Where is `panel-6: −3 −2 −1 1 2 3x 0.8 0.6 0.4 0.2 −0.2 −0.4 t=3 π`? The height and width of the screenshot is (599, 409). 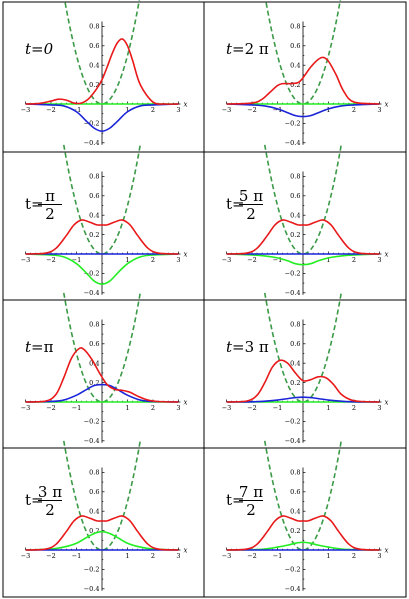 panel-6: −3 −2 −1 1 2 3x 0.8 0.6 0.4 0.2 −0.2 −0.4 t=3 π is located at coordinates (305, 368).